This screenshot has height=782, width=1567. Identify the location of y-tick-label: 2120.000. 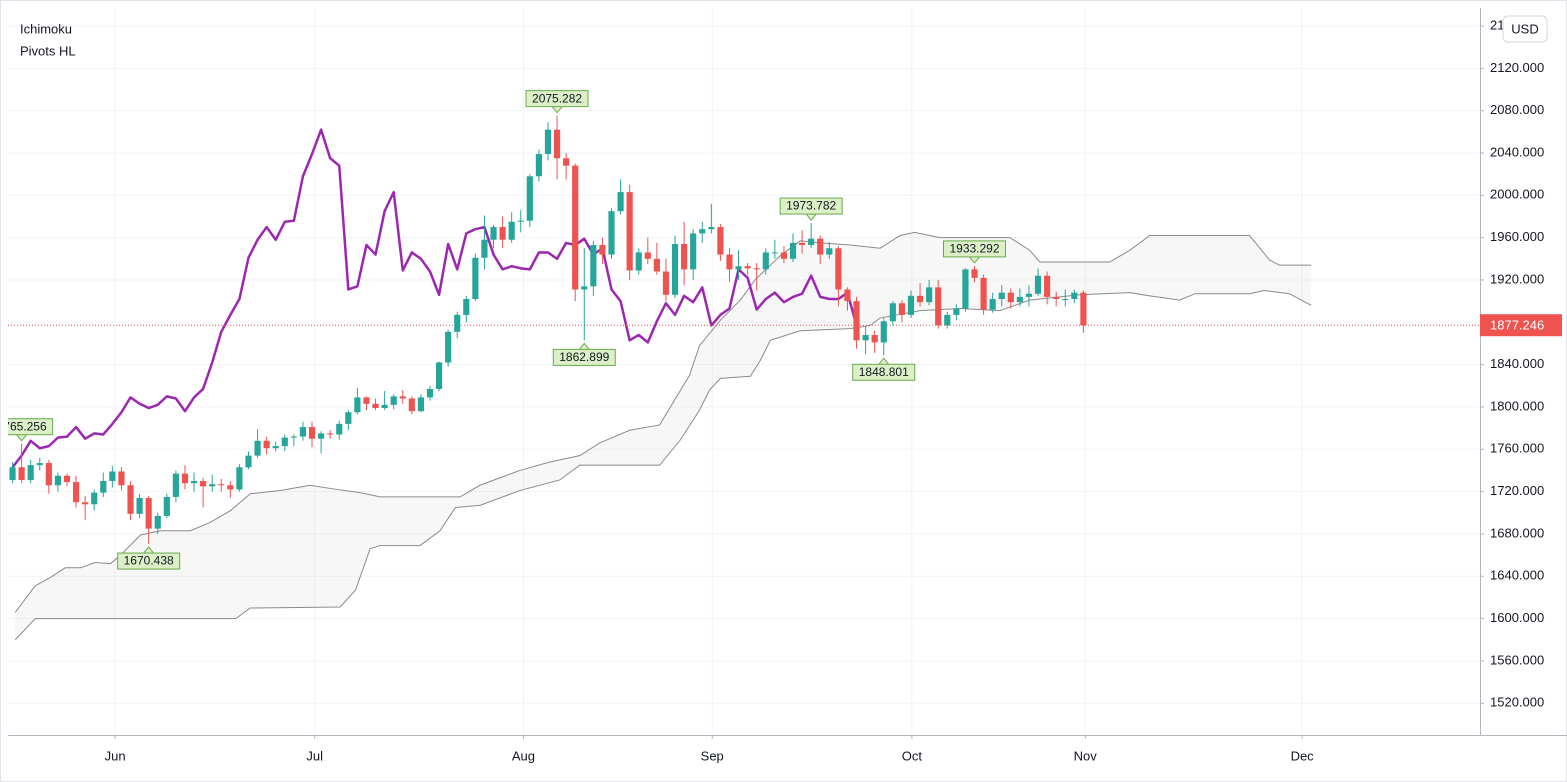
(1517, 67).